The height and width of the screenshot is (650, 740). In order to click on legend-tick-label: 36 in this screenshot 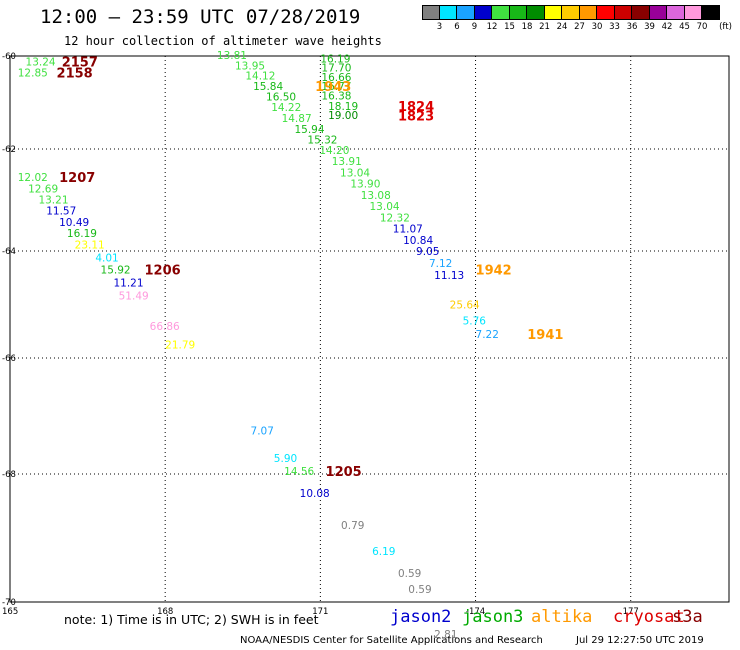, I will do `click(632, 27)`.